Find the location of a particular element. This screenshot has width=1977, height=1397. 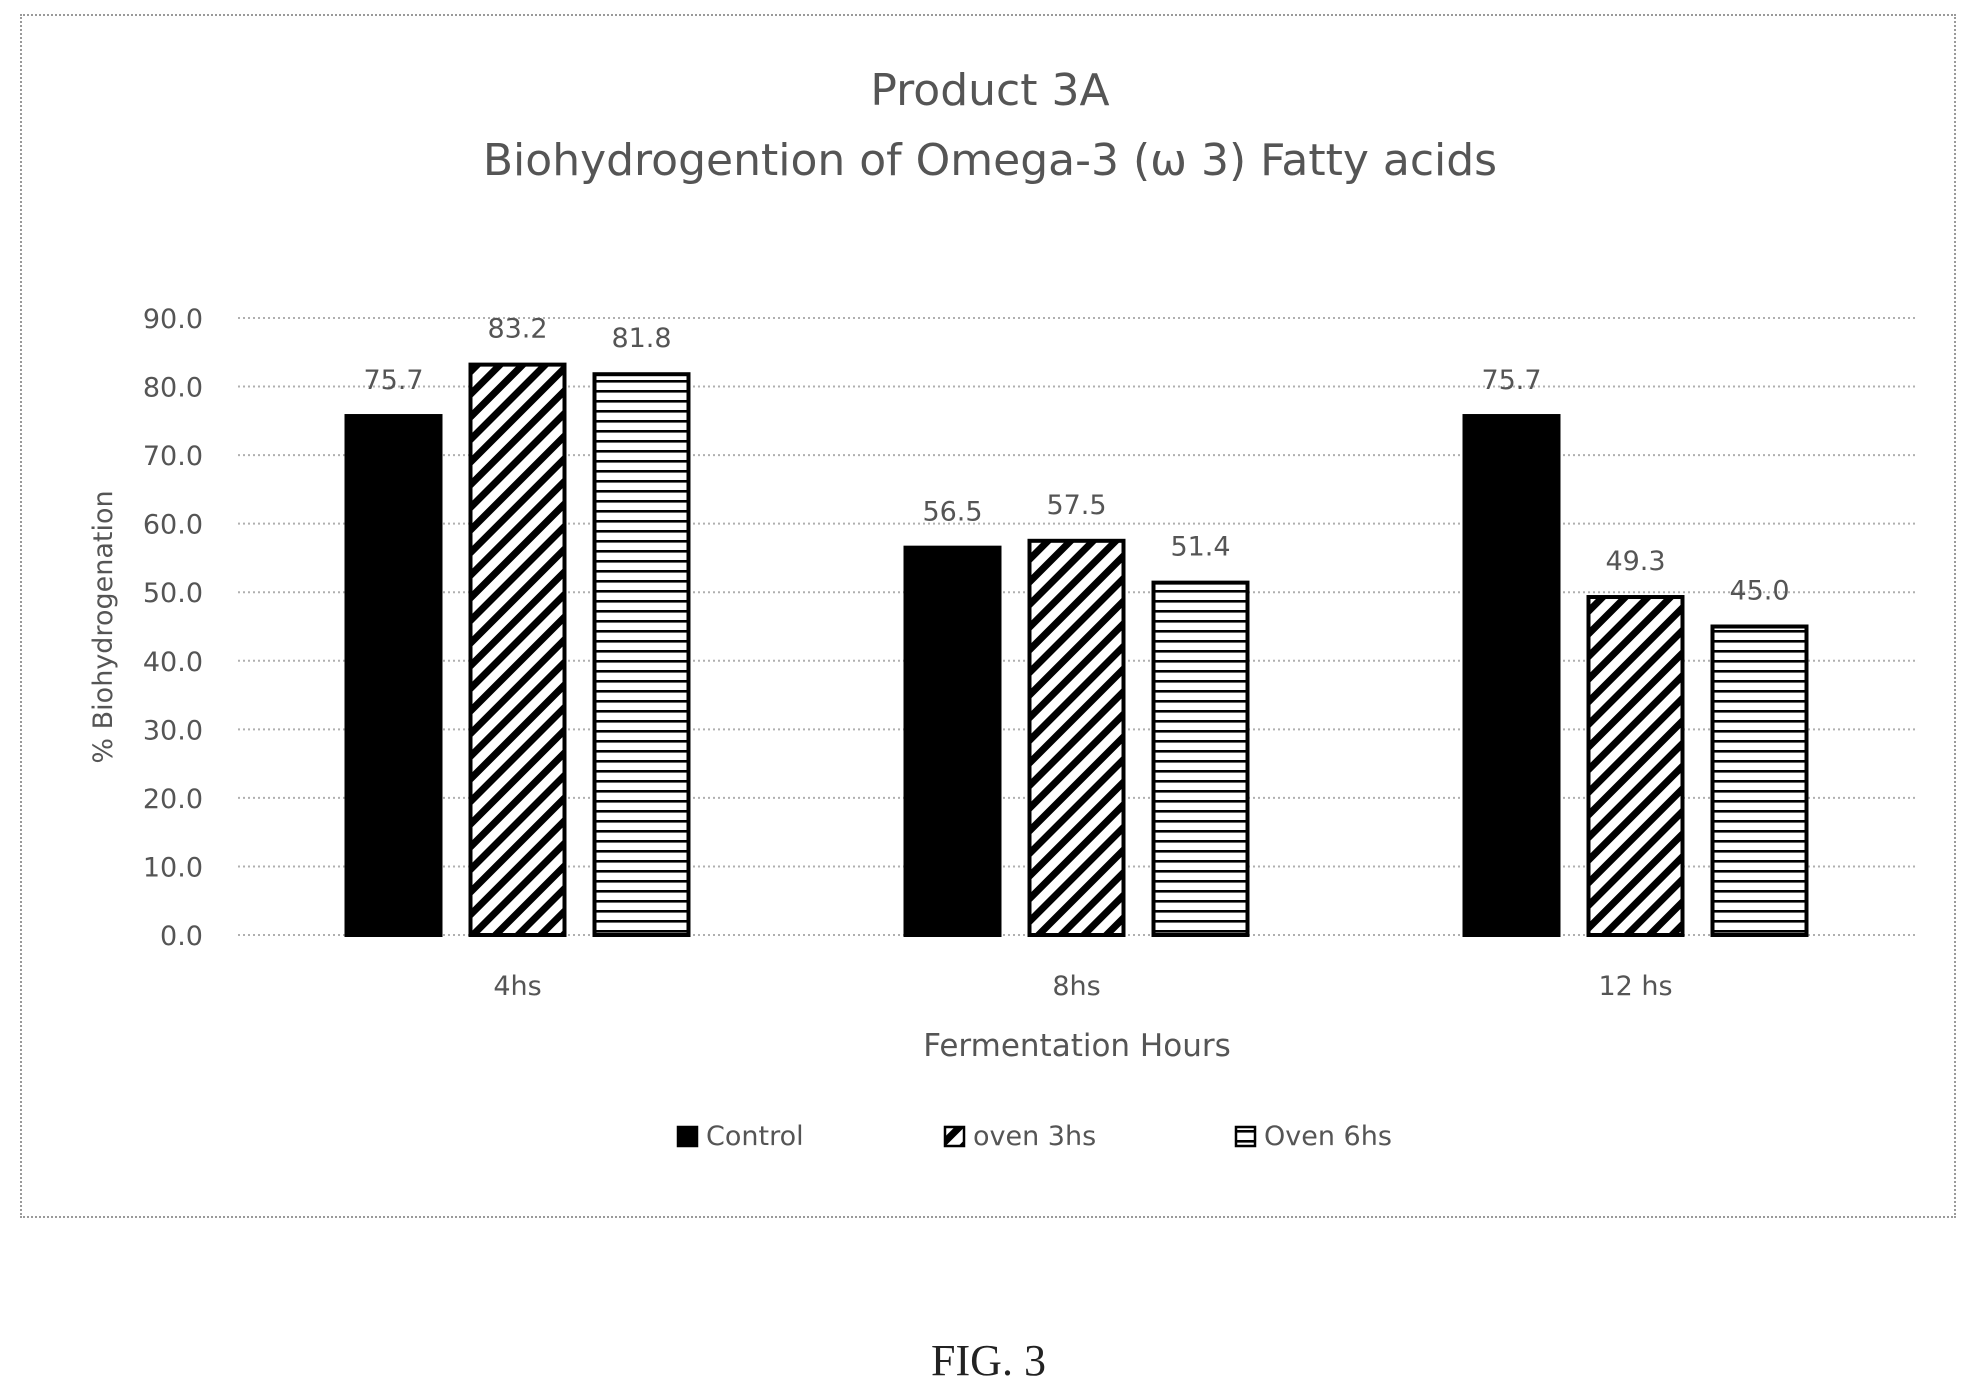

chart-title: Product 3A is located at coordinates (989, 90).